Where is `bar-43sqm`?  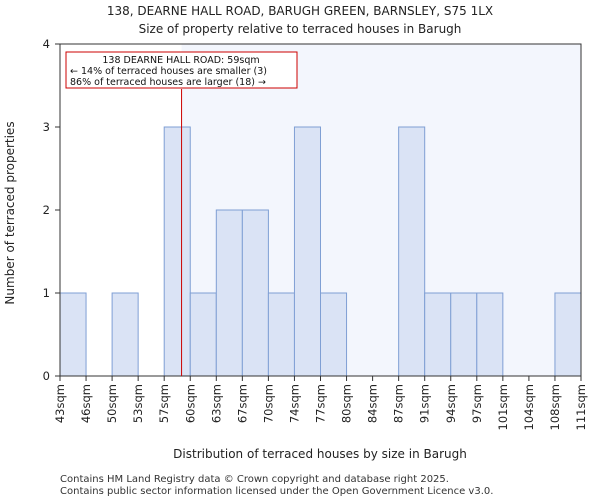 bar-43sqm is located at coordinates (73, 334).